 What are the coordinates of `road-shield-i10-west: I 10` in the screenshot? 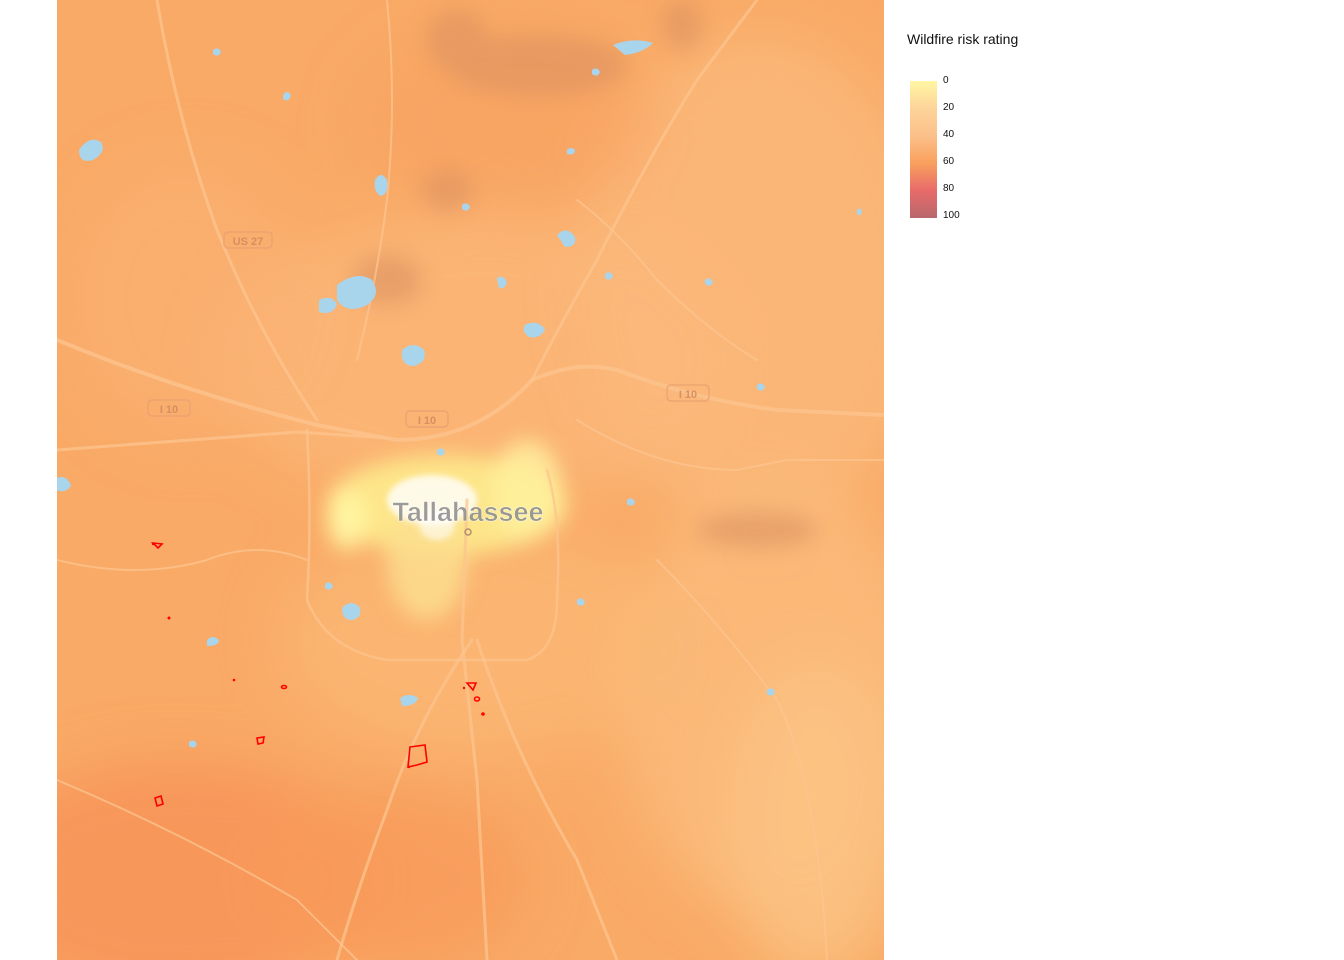 It's located at (169, 408).